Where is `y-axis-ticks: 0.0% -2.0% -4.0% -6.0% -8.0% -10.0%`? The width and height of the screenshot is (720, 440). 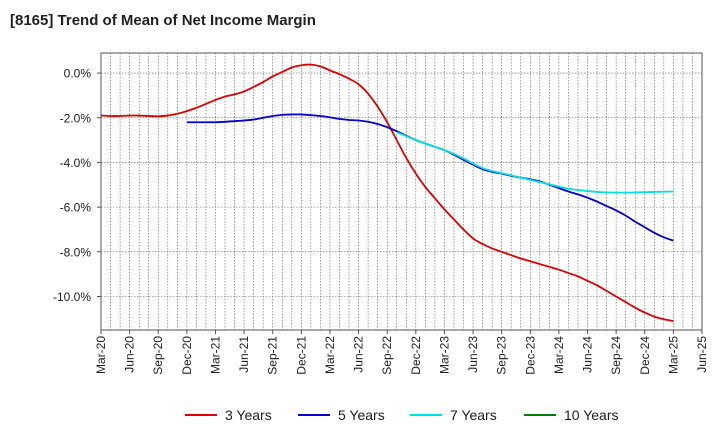
y-axis-ticks: 0.0% -2.0% -4.0% -6.0% -8.0% -10.0% is located at coordinates (77, 185).